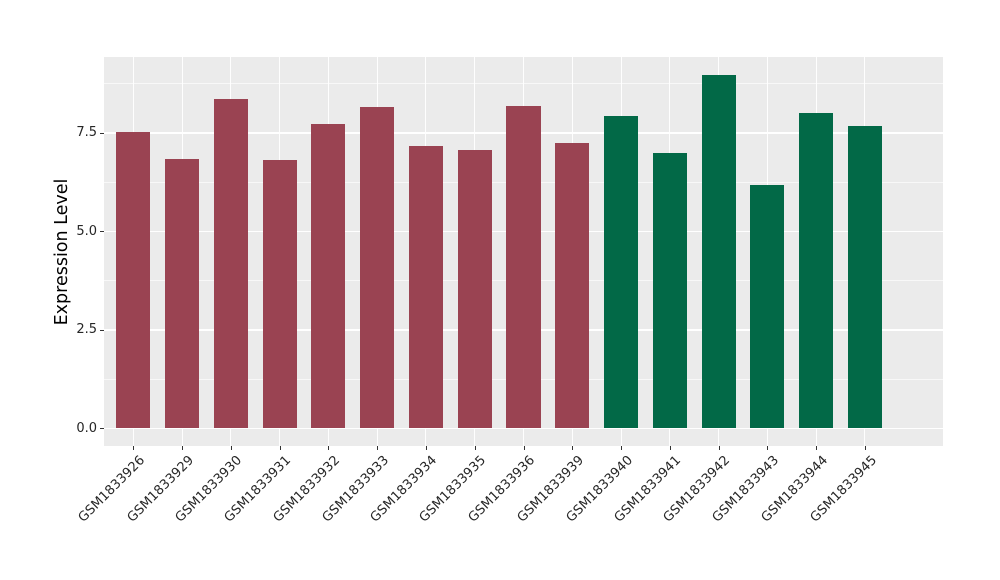 The image size is (1000, 580). I want to click on bar-GSM1833934, so click(425, 287).